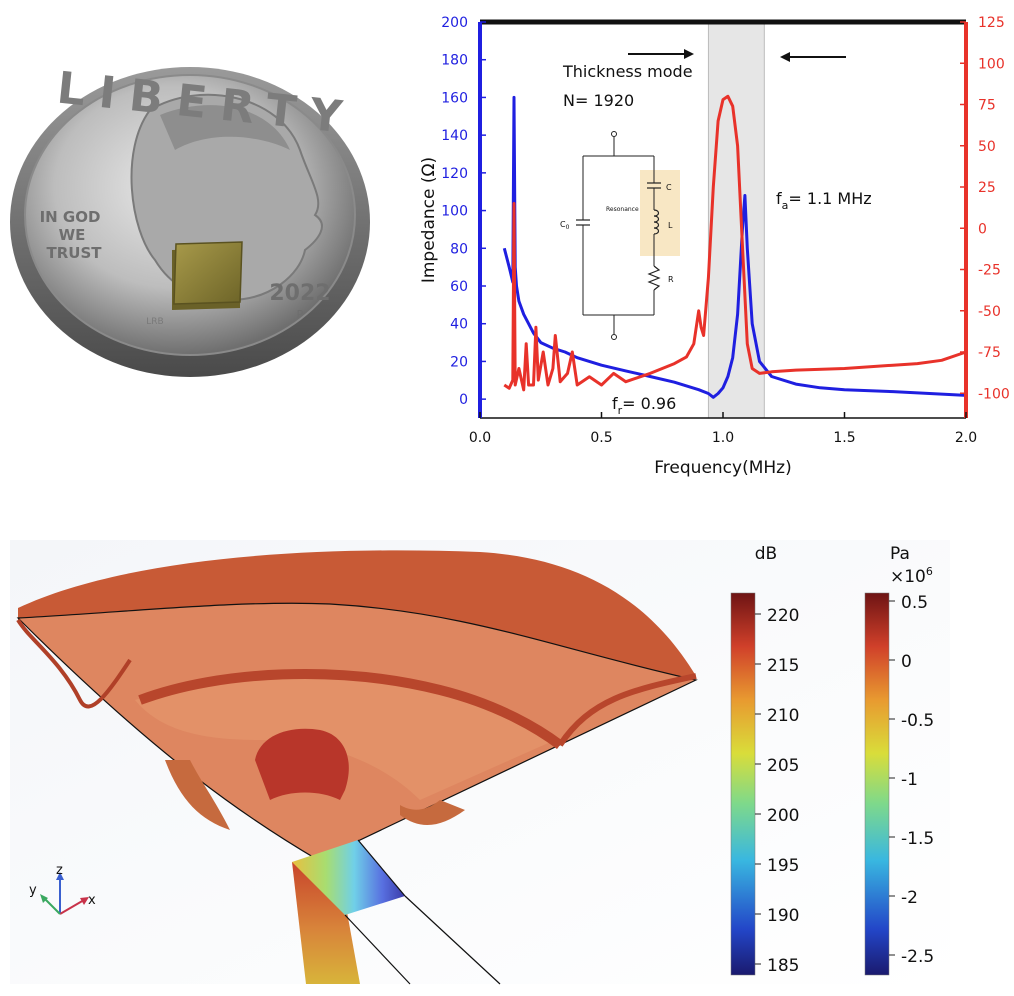 This screenshot has width=1014, height=996. I want to click on chart-ylabel: Impedance (Ω), so click(429, 220).